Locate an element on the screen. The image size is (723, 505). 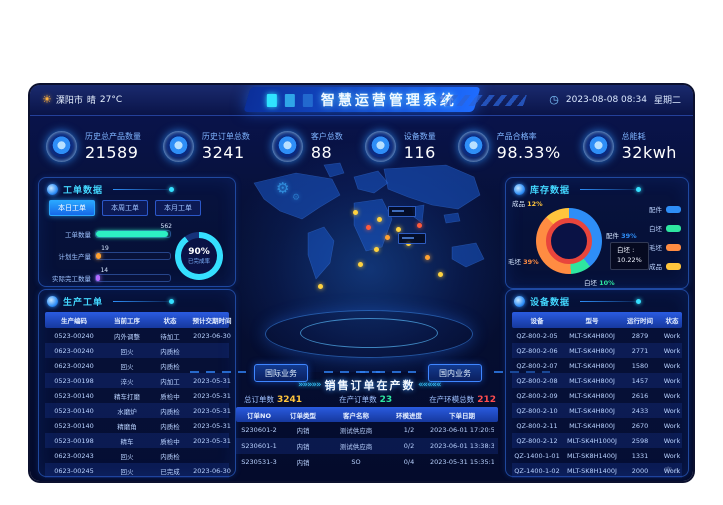
table-cell: S230531-3 is located at coordinates (259, 462).